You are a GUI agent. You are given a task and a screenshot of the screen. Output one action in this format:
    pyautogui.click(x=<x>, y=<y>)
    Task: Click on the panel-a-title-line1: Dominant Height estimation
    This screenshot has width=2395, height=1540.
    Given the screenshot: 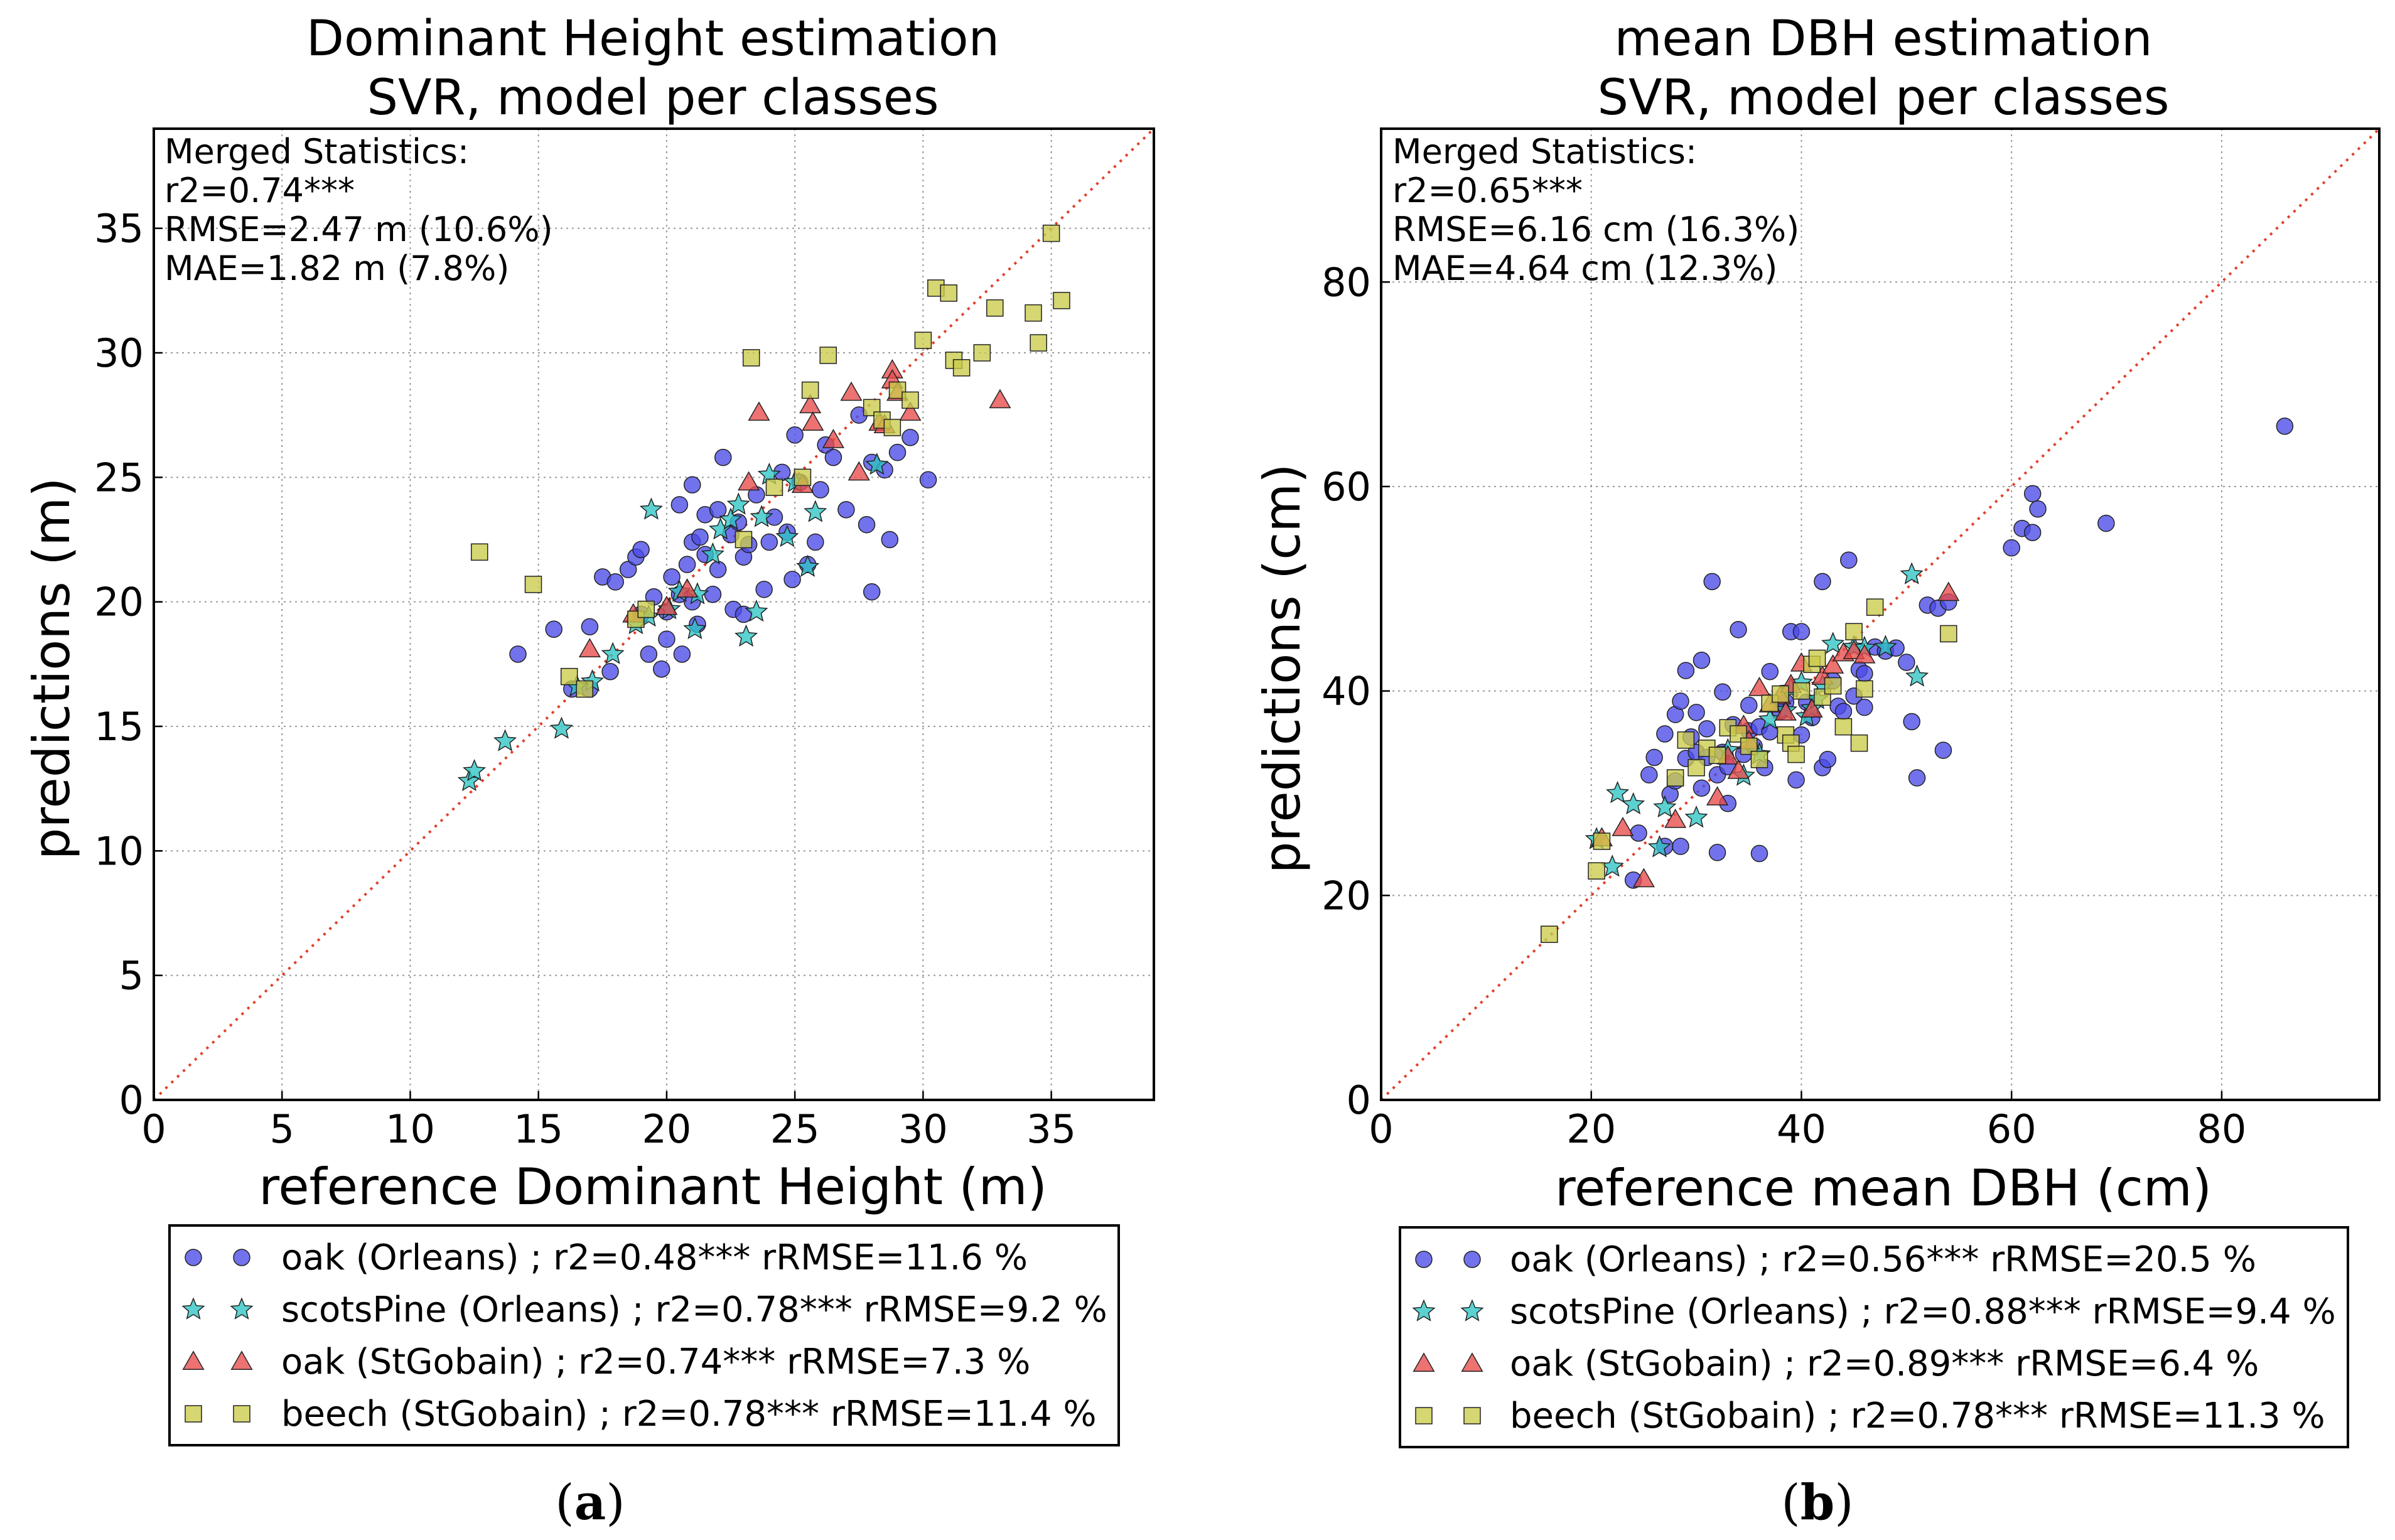 What is the action you would take?
    pyautogui.click(x=652, y=39)
    